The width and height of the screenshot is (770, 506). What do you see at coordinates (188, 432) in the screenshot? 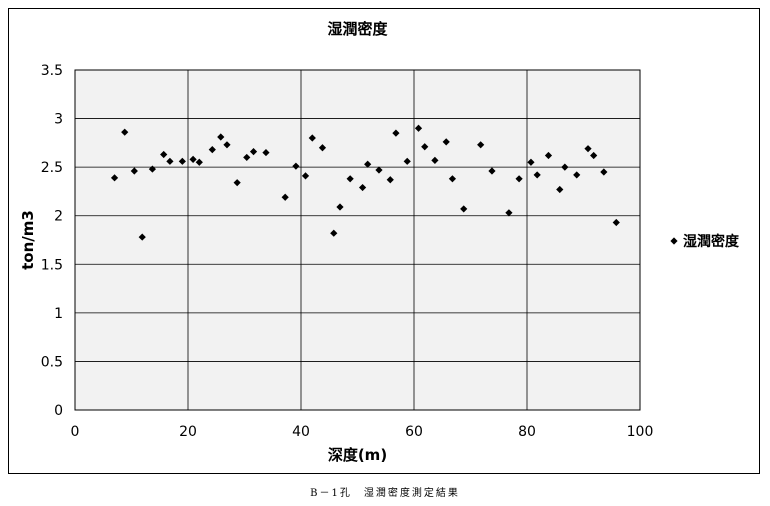
I see `x-tick-label: 20` at bounding box center [188, 432].